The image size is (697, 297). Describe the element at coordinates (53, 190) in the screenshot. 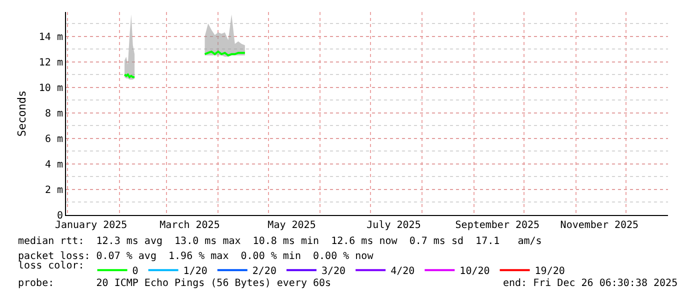

I see `y-tick-label: 2 m` at that location.